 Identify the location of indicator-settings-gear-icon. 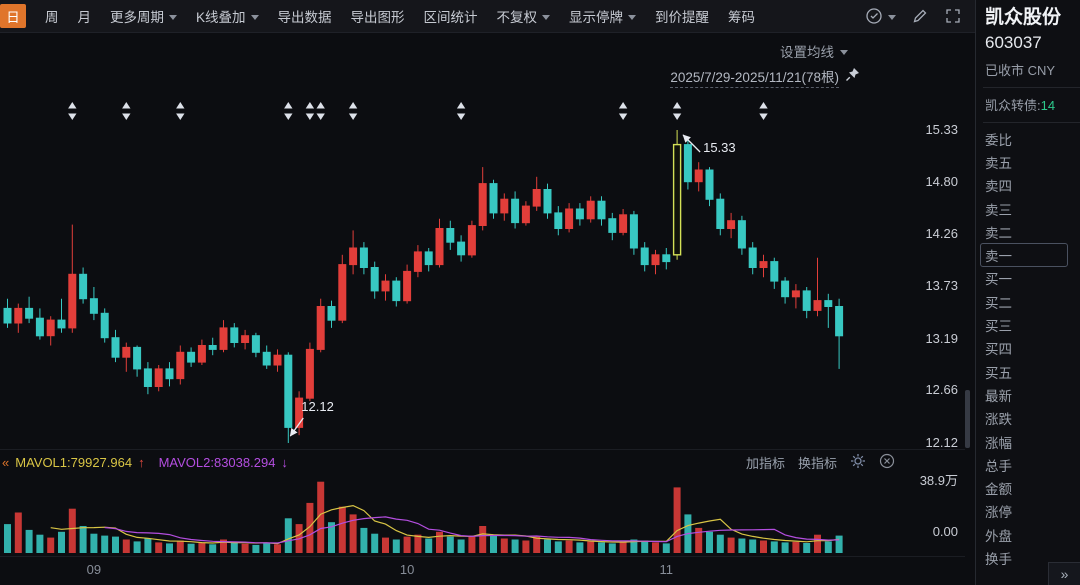
(858, 462).